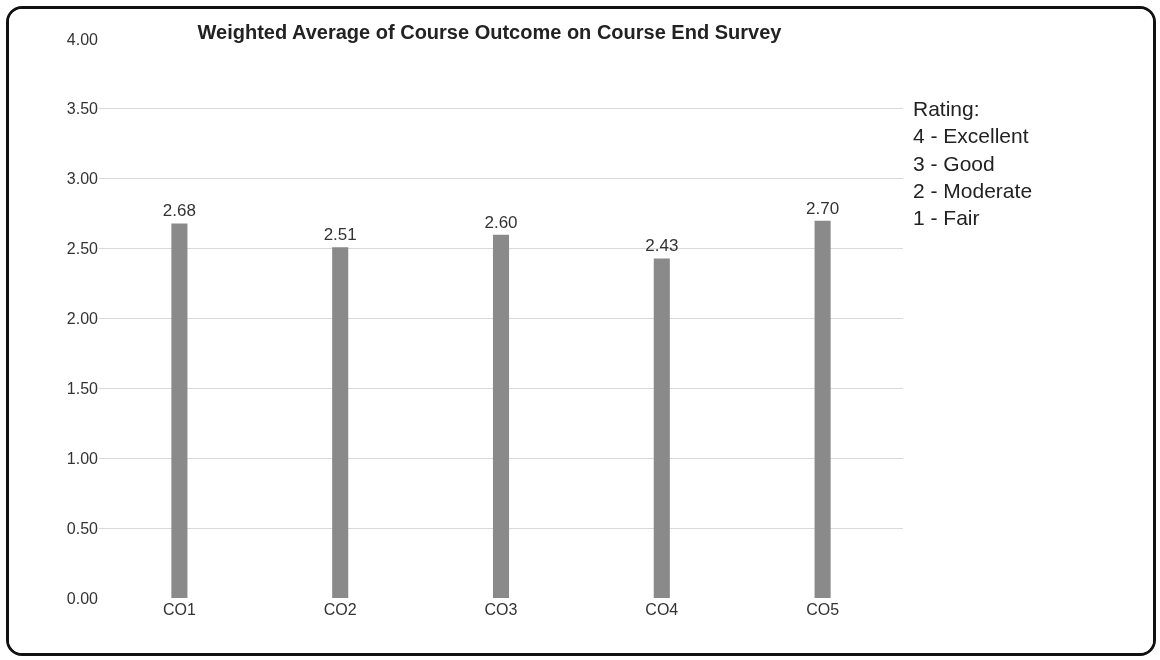 Image resolution: width=1160 pixels, height=660 pixels. Describe the element at coordinates (490, 32) in the screenshot. I see `chart-title: Weighted Average of Course Outcome on Course End Survey` at that location.